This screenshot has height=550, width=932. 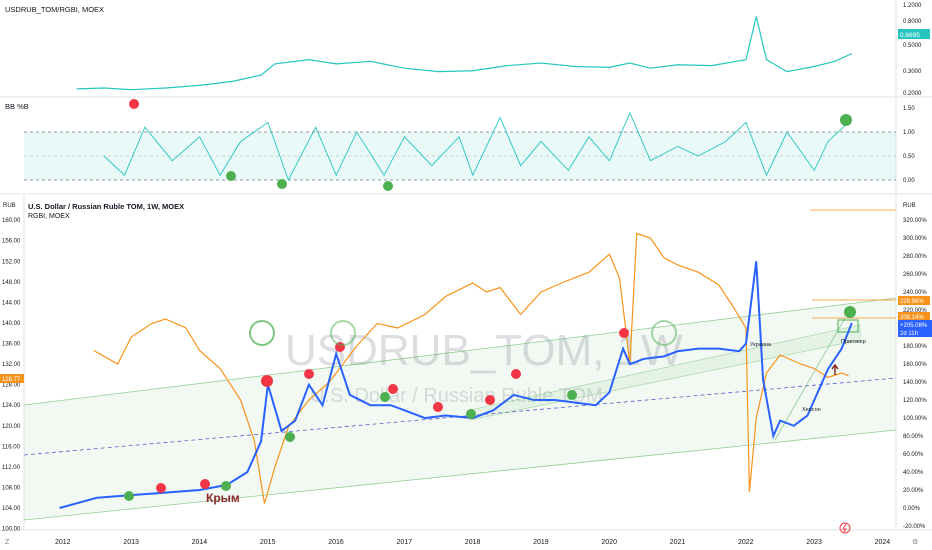 What do you see at coordinates (11, 386) in the screenshot?
I see `left-tick-label: 128.00` at bounding box center [11, 386].